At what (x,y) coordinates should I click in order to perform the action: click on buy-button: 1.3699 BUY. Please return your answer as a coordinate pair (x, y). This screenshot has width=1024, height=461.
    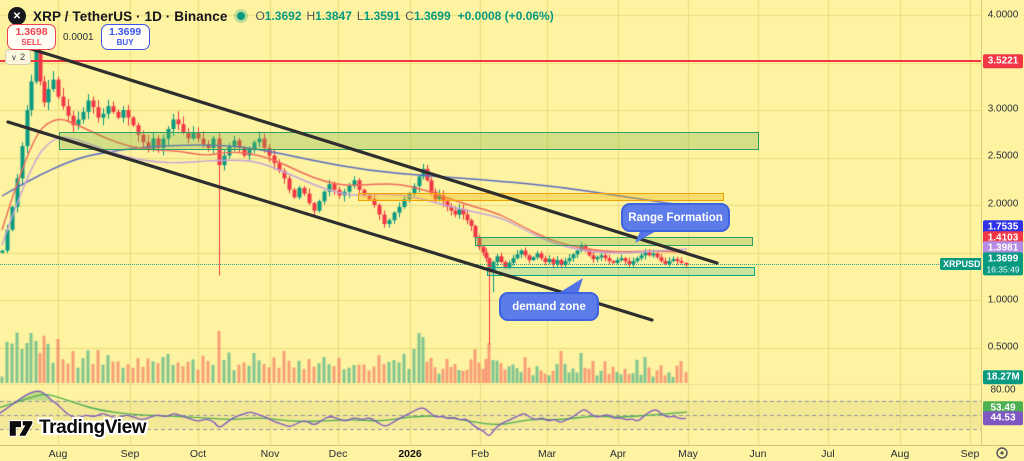
    Looking at the image, I should click on (125, 37).